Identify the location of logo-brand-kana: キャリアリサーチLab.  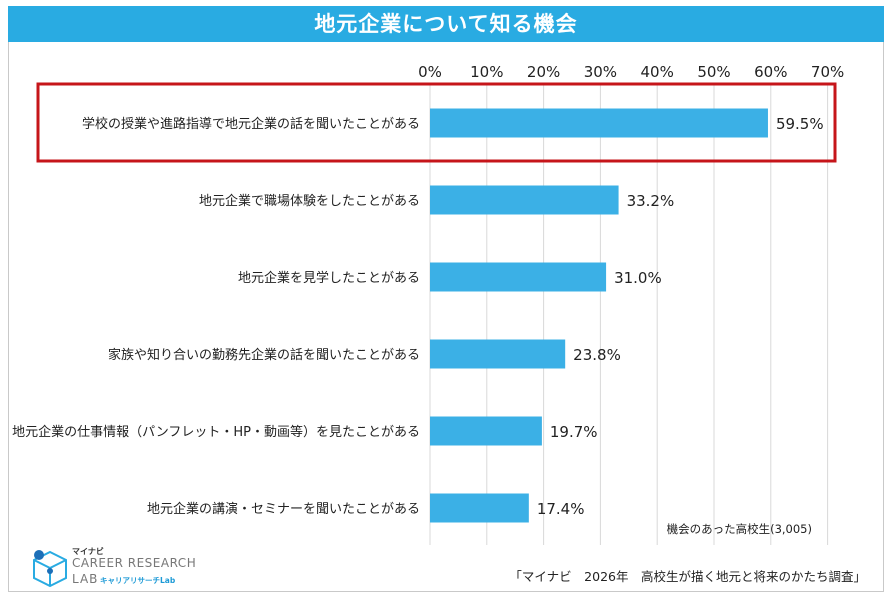
(138, 580).